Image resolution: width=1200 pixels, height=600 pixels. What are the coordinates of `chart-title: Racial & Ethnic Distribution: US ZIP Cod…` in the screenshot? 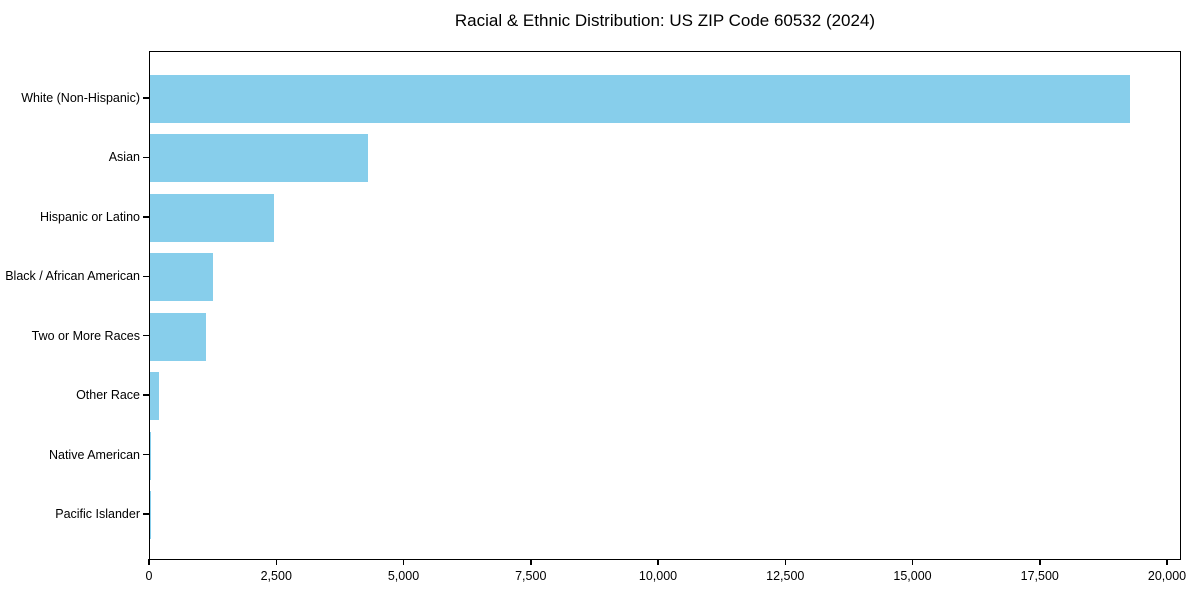 It's located at (665, 20).